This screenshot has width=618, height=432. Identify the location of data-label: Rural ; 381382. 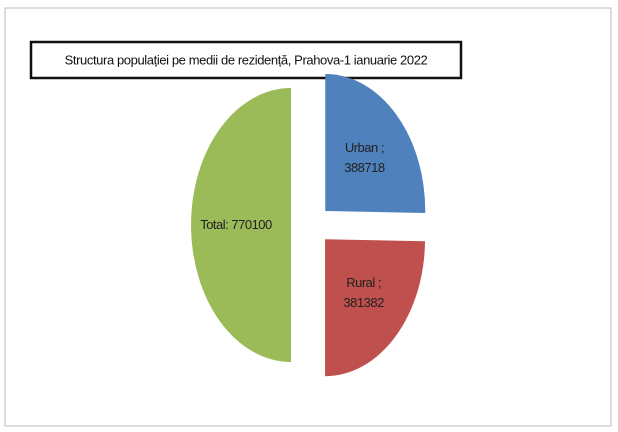
(363, 292).